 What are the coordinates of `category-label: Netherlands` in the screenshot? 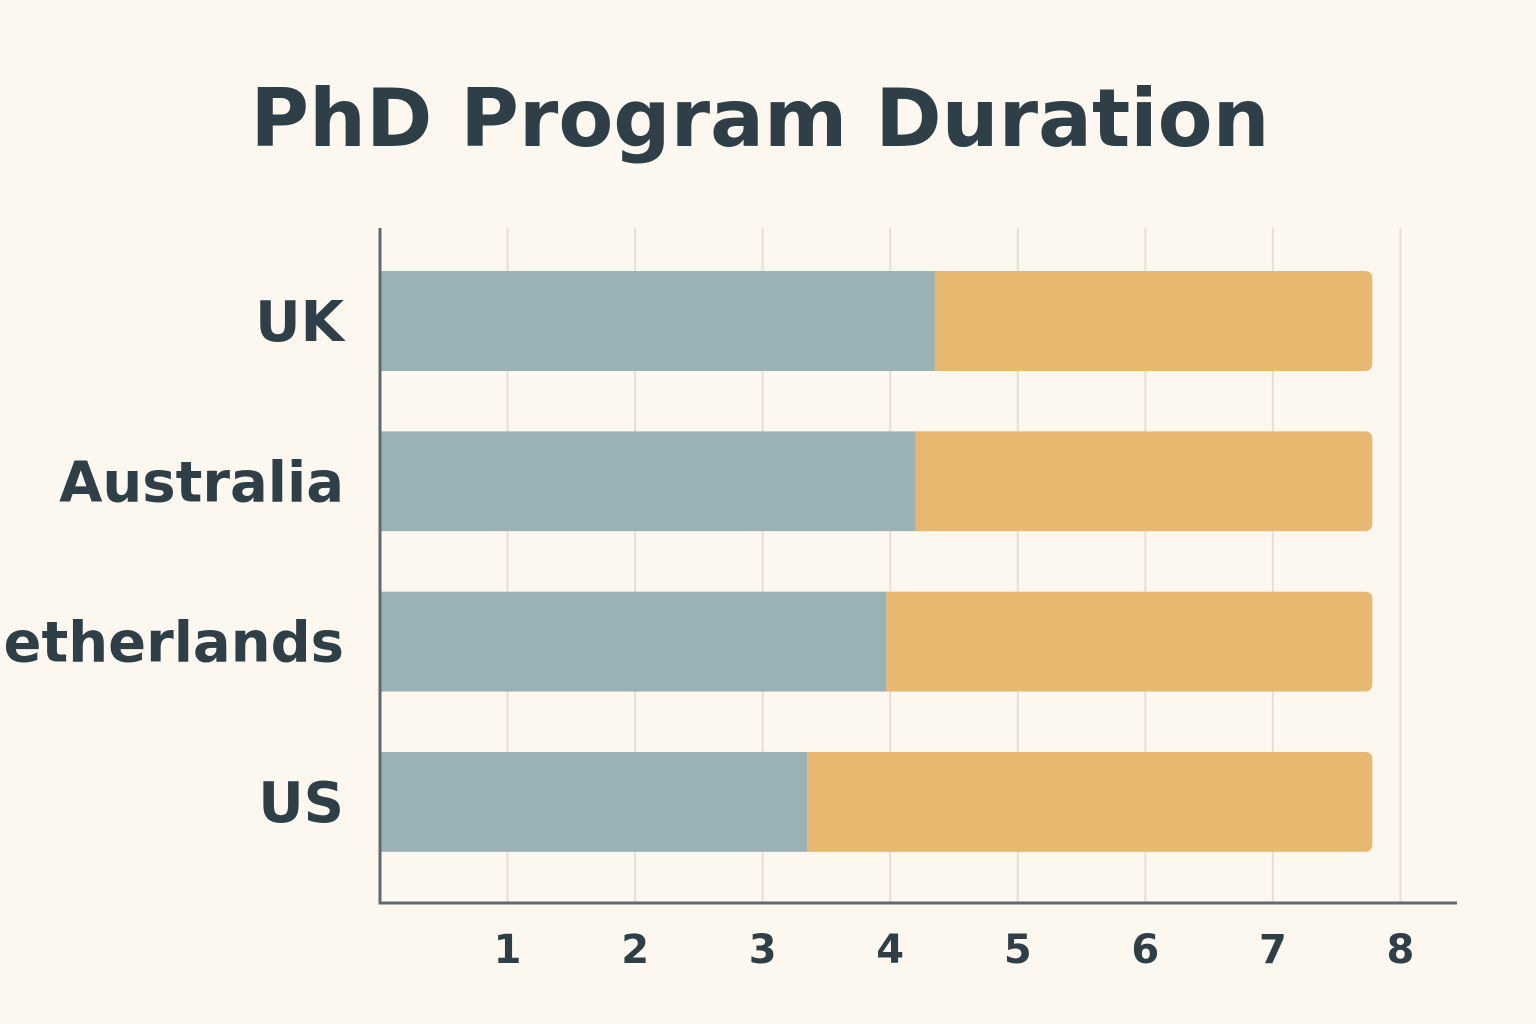 It's located at (172, 643).